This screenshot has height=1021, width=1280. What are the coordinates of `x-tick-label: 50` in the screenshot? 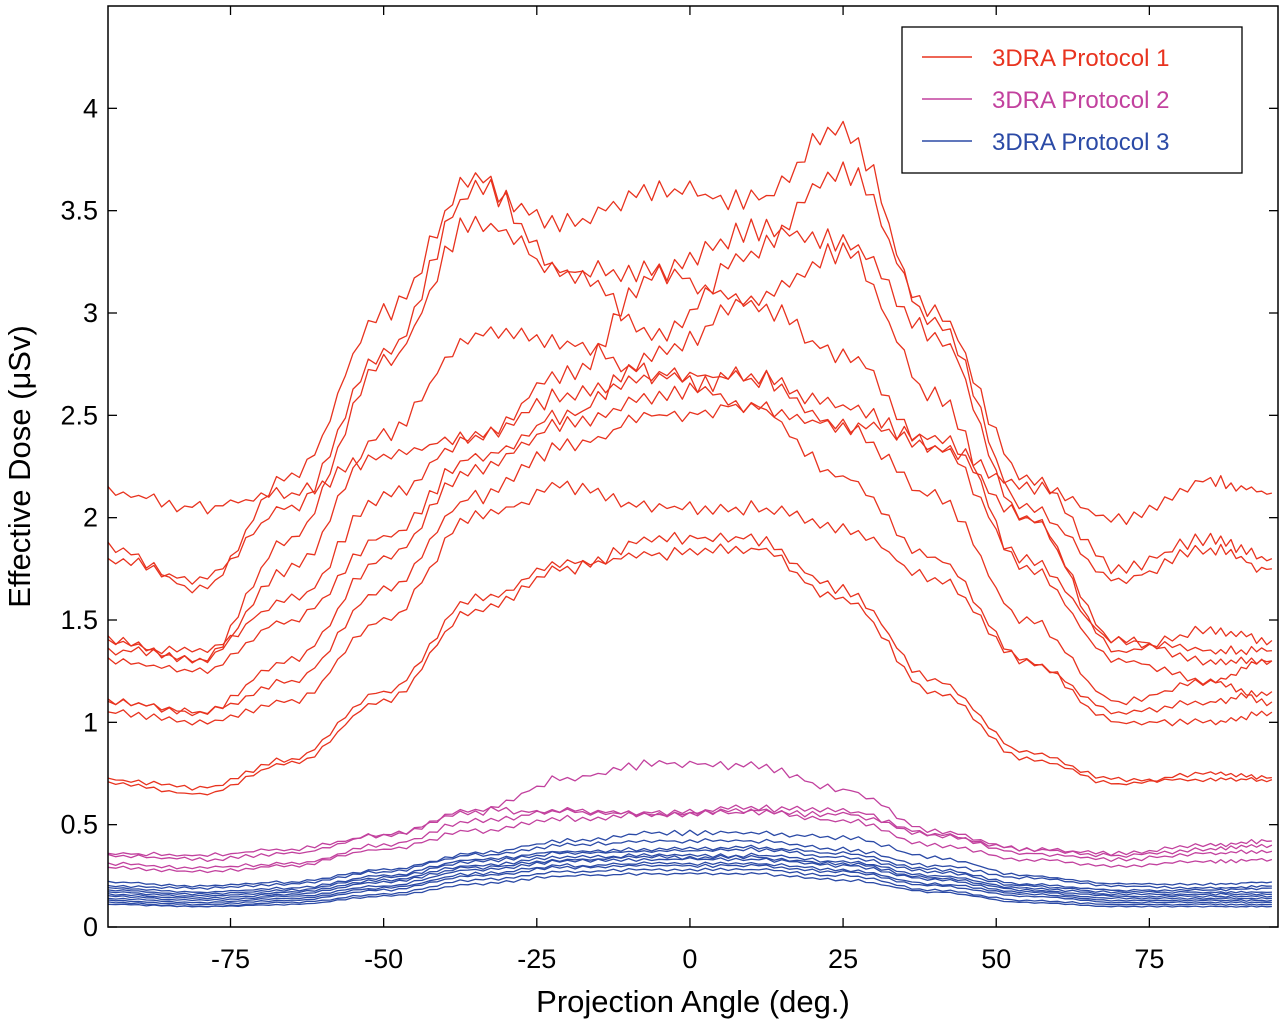 It's located at (996, 959).